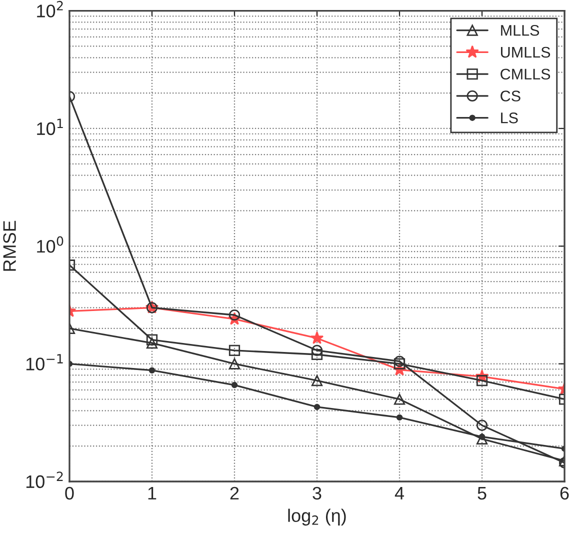 The image size is (579, 541). Describe the element at coordinates (152, 493) in the screenshot. I see `x-tick-label: 1` at that location.